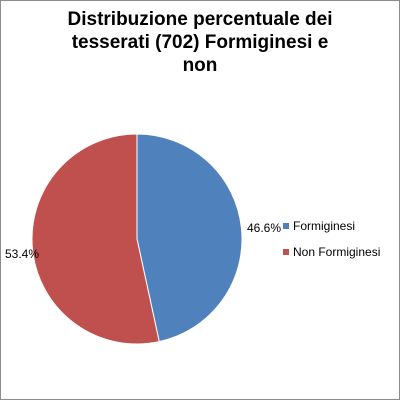 Image resolution: width=400 pixels, height=400 pixels. I want to click on data-label-formiginesi: 46.6%, so click(264, 228).